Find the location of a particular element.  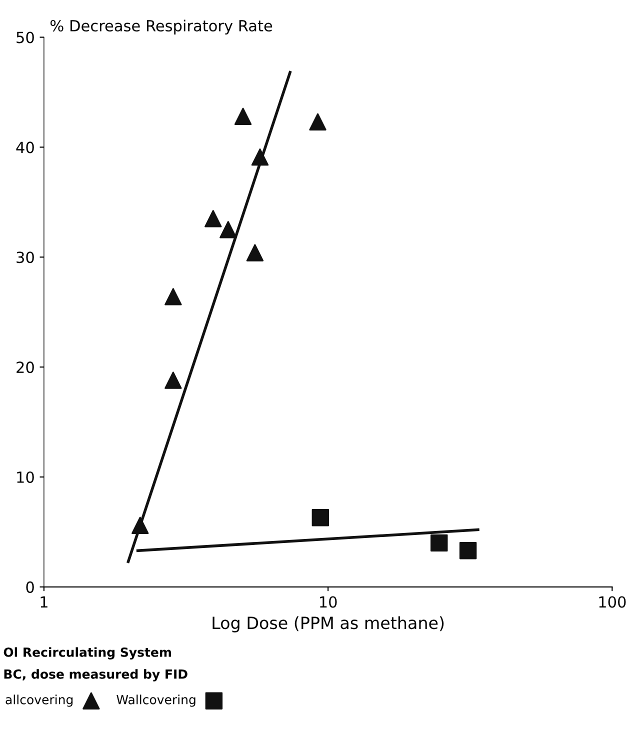

text: BC, dose measured by FID is located at coordinates (96, 675).